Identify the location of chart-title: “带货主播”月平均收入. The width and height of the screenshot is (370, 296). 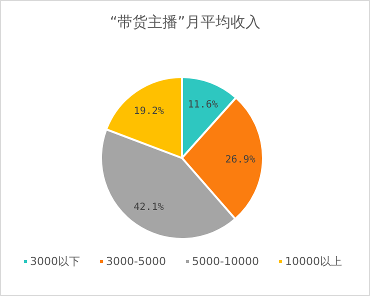
(185, 22).